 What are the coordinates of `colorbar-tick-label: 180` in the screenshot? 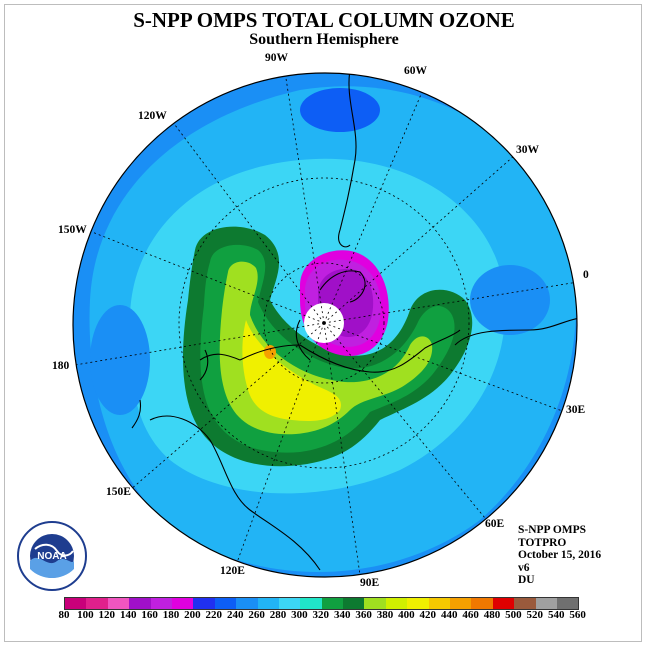 It's located at (171, 615).